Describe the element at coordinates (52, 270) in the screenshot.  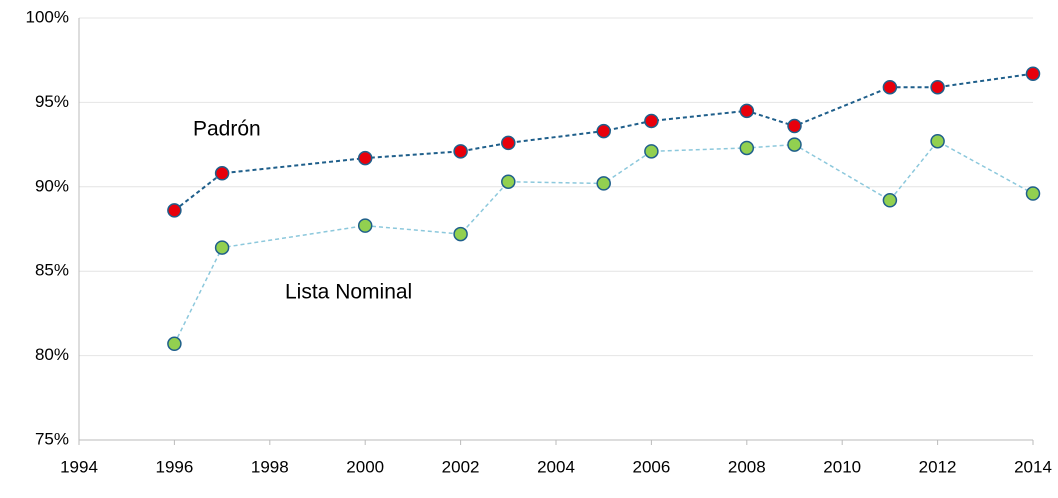
I see `y-tick-label: 85%` at that location.